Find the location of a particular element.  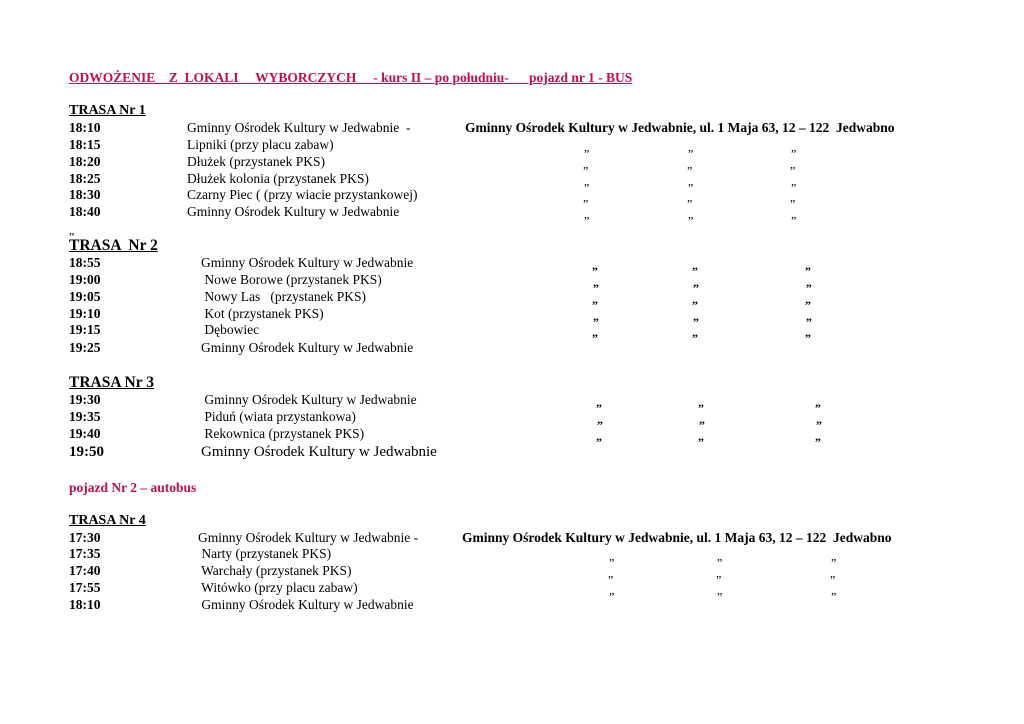

stop-place: Lipniki (przy placu zabaw) is located at coordinates (260, 144).